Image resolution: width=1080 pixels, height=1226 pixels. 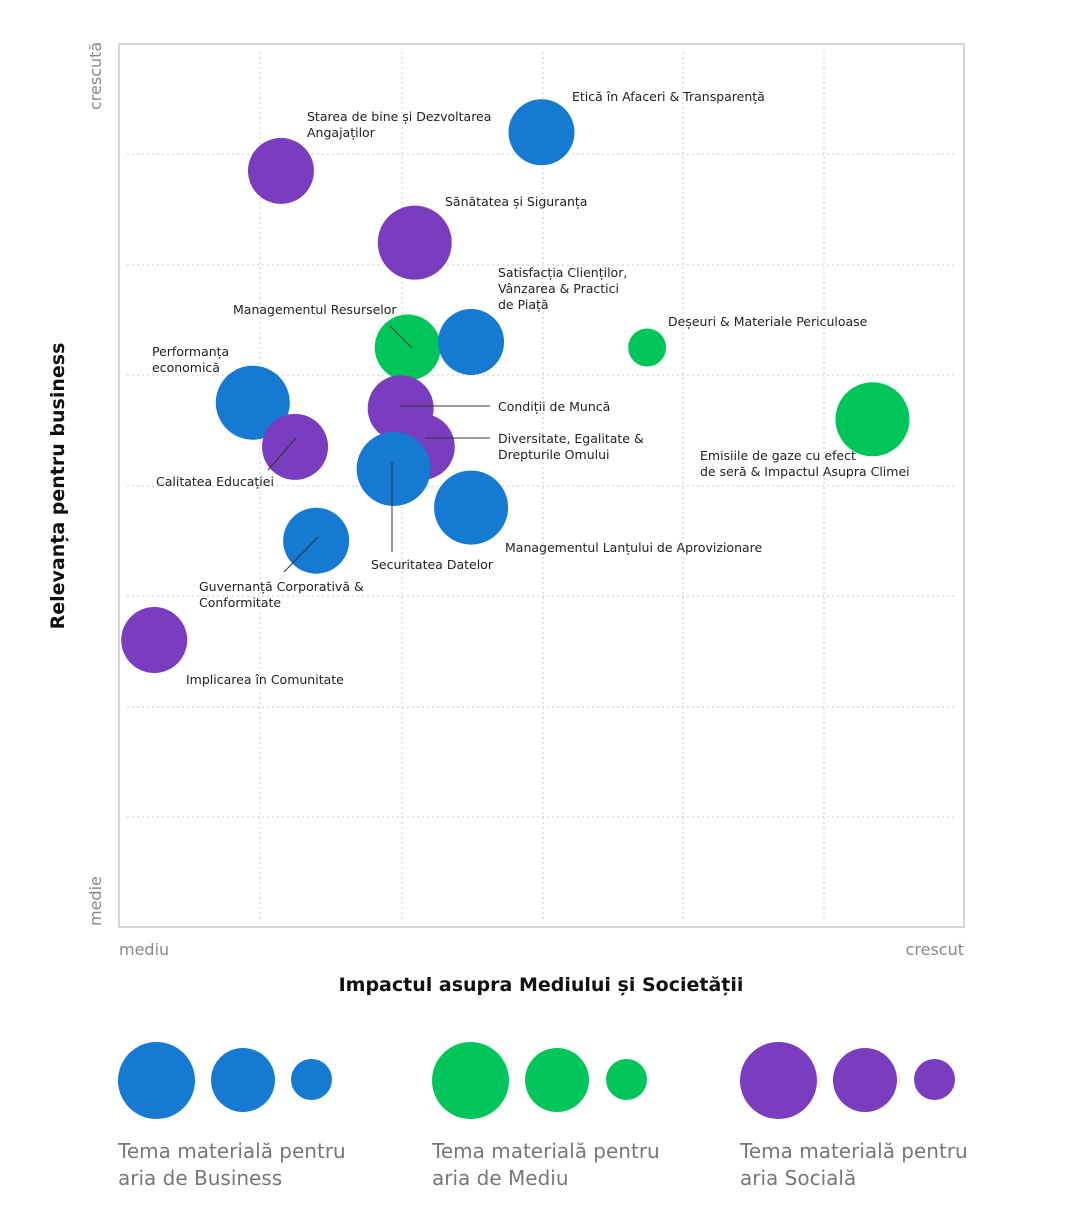 What do you see at coordinates (232, 1164) in the screenshot?
I see `legend-text: Tema materială pentru aria de Business` at bounding box center [232, 1164].